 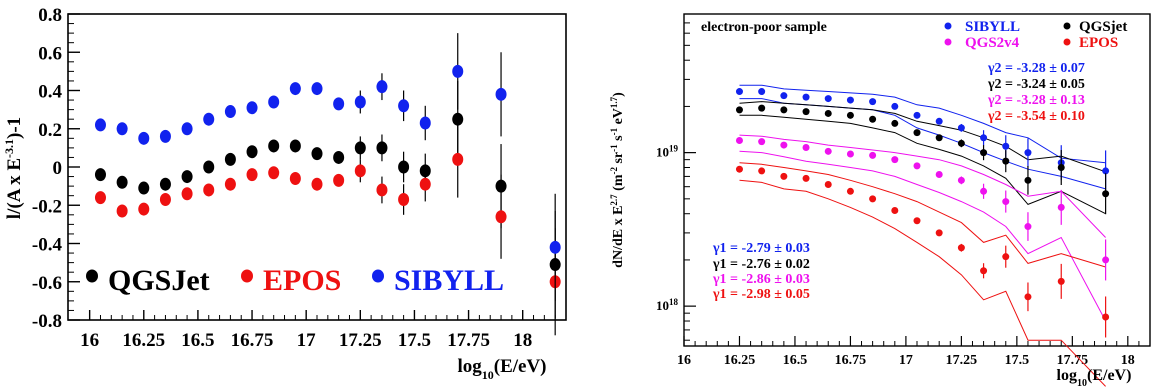 What do you see at coordinates (1073, 360) in the screenshot?
I see `right-x-tick-label: 17.75` at bounding box center [1073, 360].